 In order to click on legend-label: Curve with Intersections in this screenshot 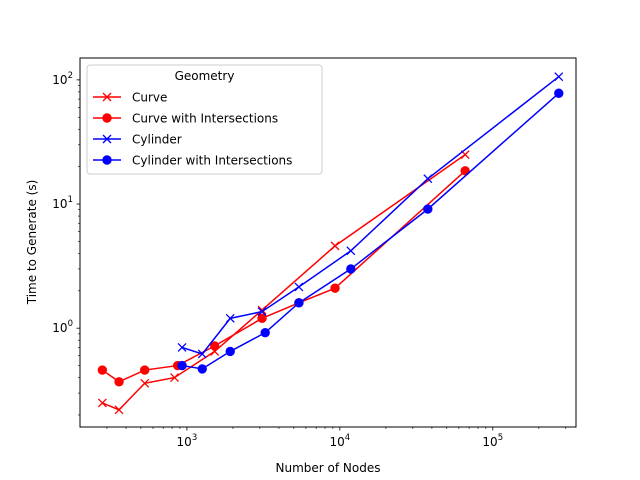, I will do `click(205, 119)`.